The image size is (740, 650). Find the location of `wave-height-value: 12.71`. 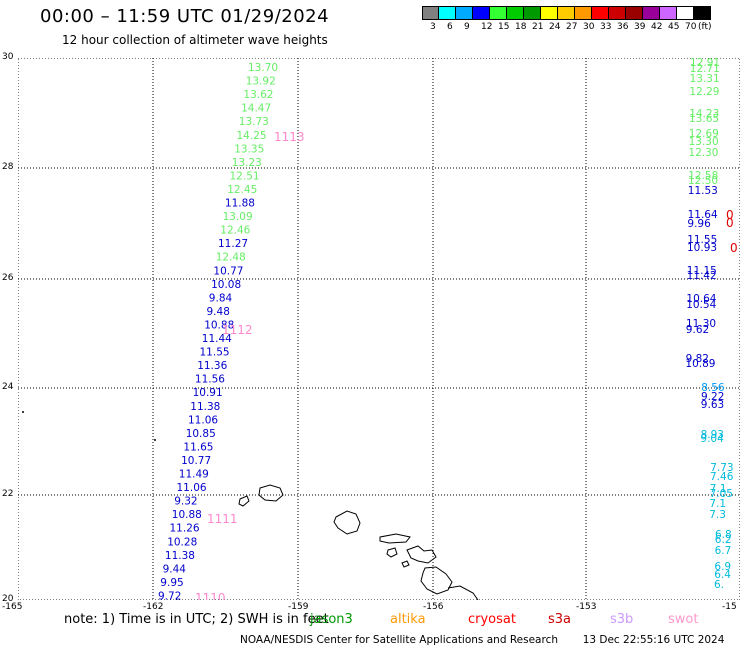

wave-height-value: 12.71 is located at coordinates (705, 69).